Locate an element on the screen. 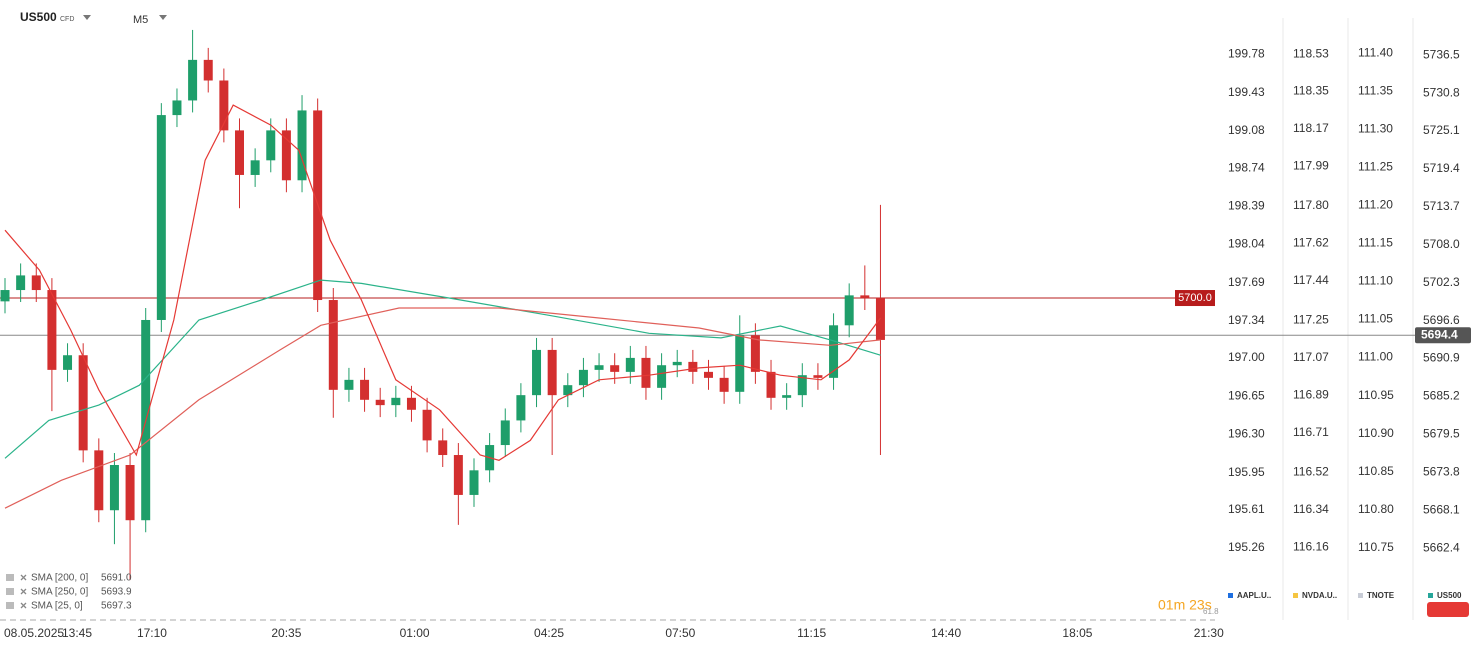  candle-timer: 01m 23s is located at coordinates (1185, 605).